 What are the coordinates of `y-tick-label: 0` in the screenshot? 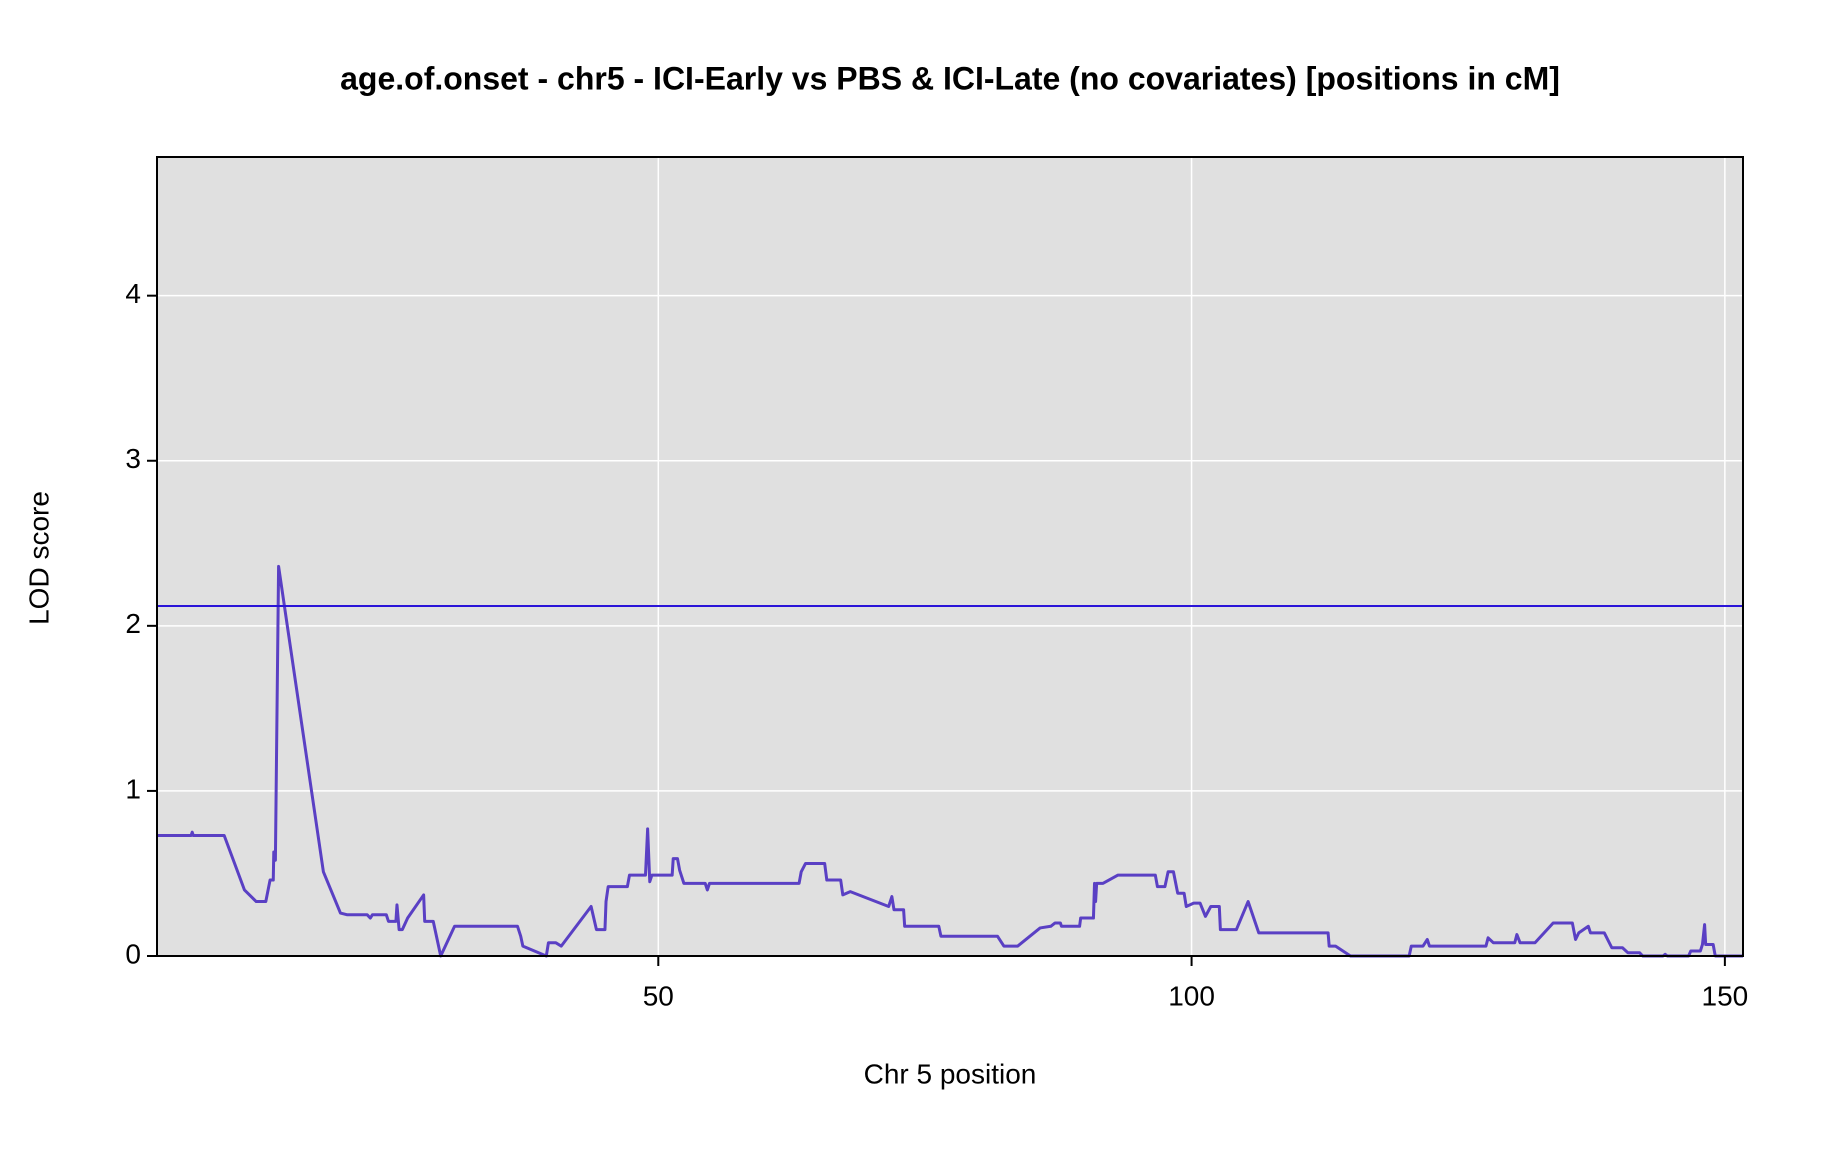 It's located at (133, 953).